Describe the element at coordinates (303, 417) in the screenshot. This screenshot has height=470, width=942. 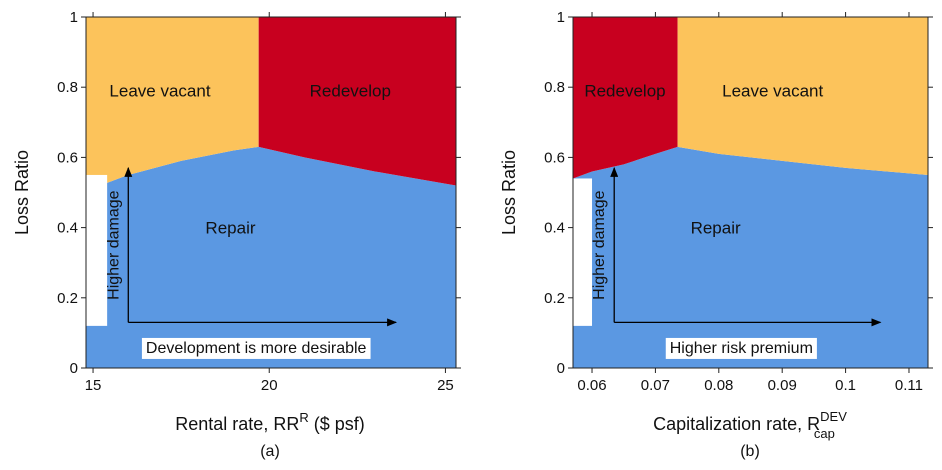
I see `x-axis-title-sup: R` at that location.